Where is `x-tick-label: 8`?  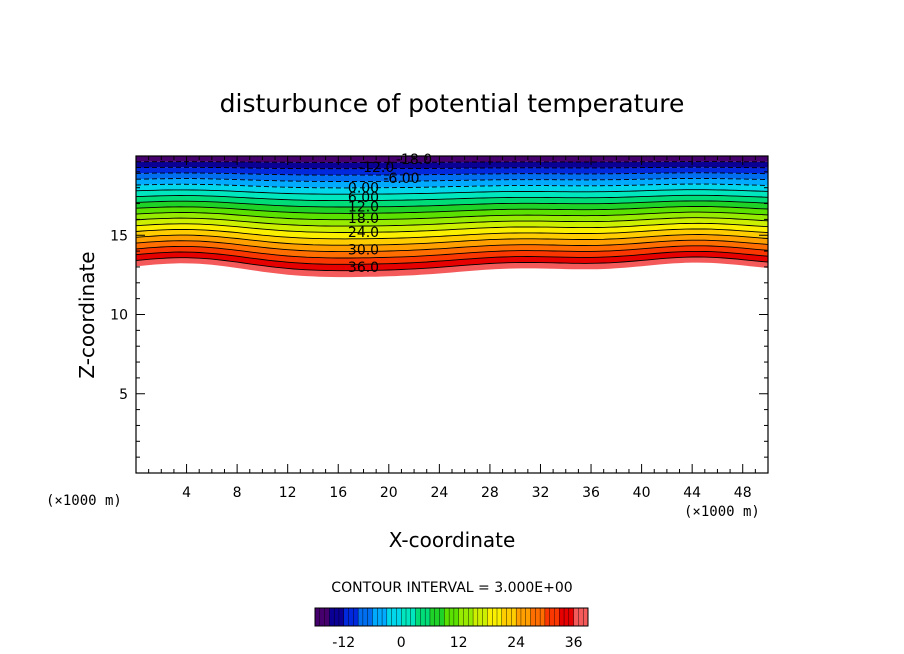 x-tick-label: 8 is located at coordinates (237, 493).